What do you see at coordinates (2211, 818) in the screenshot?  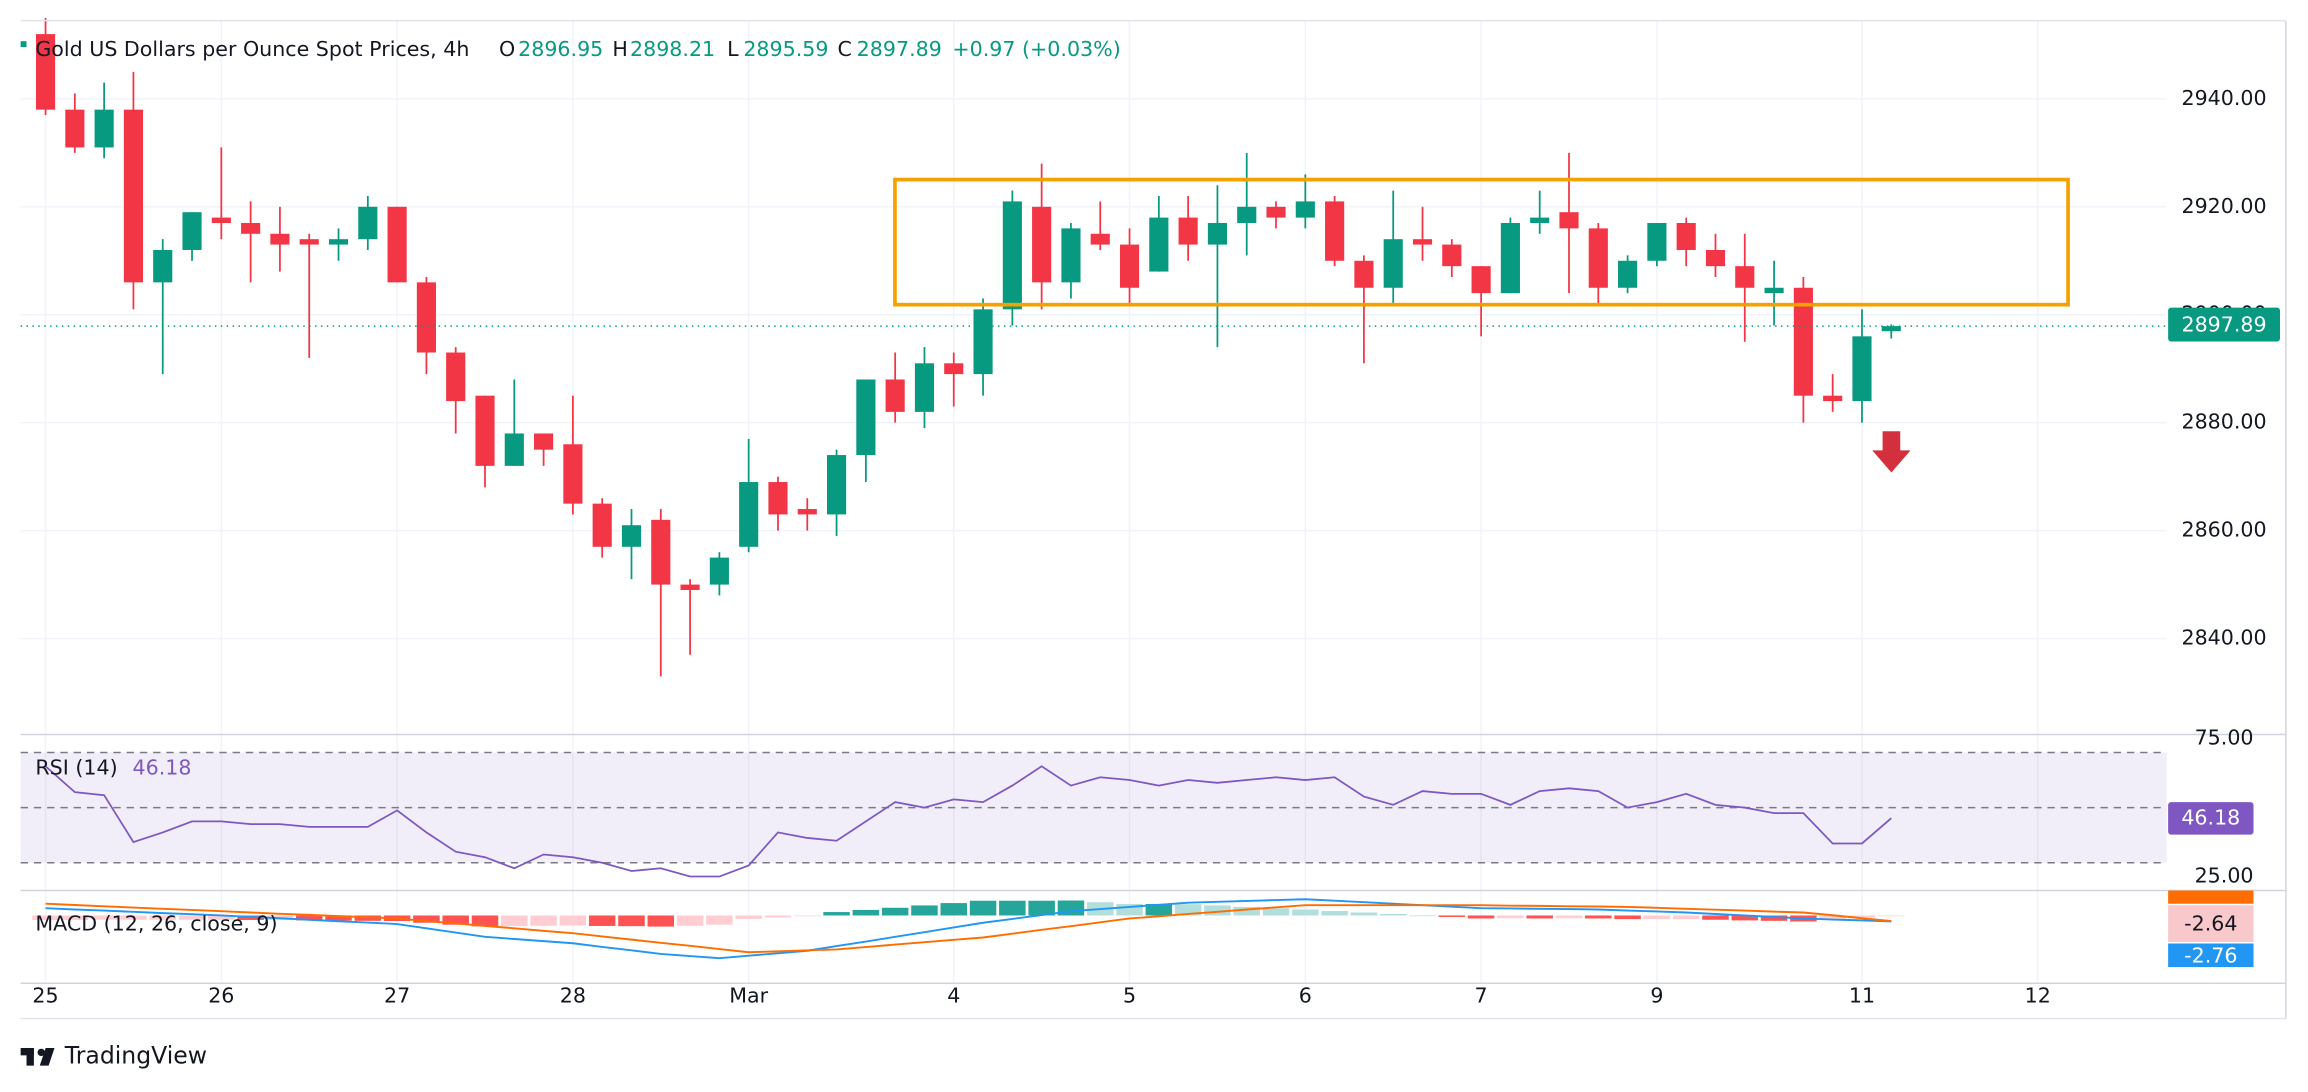 I see `rsi-label-box` at bounding box center [2211, 818].